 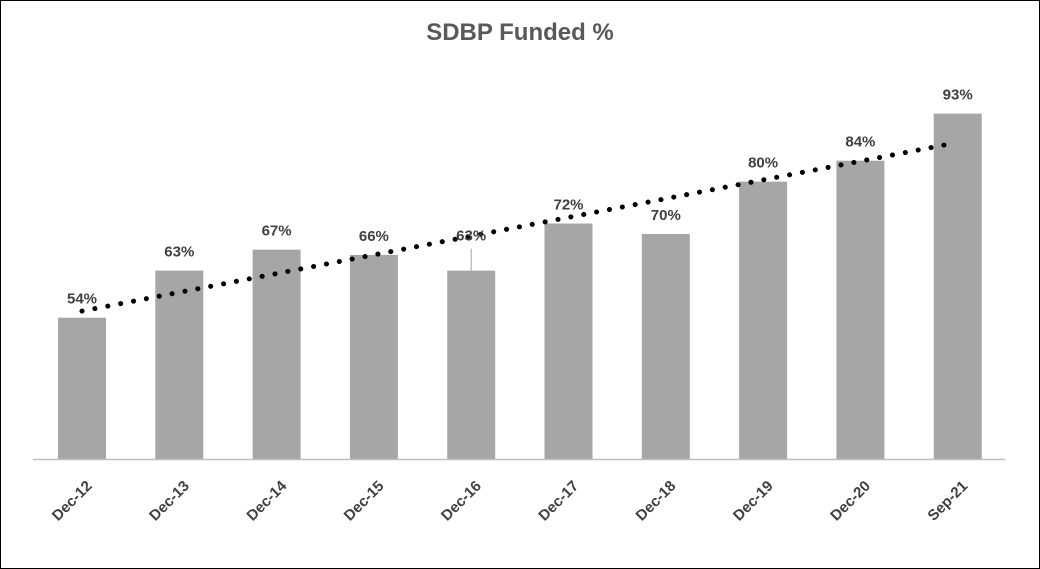 What do you see at coordinates (568, 205) in the screenshot?
I see `data-label-dec-17: 72%` at bounding box center [568, 205].